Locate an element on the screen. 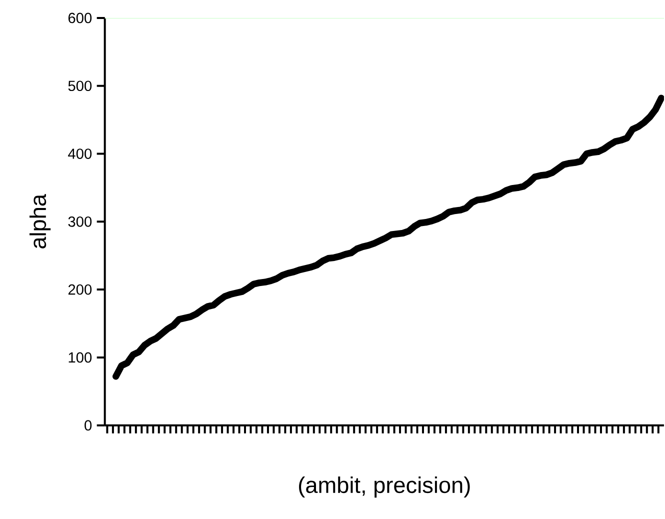  y-tick-label: 500 is located at coordinates (80, 85).